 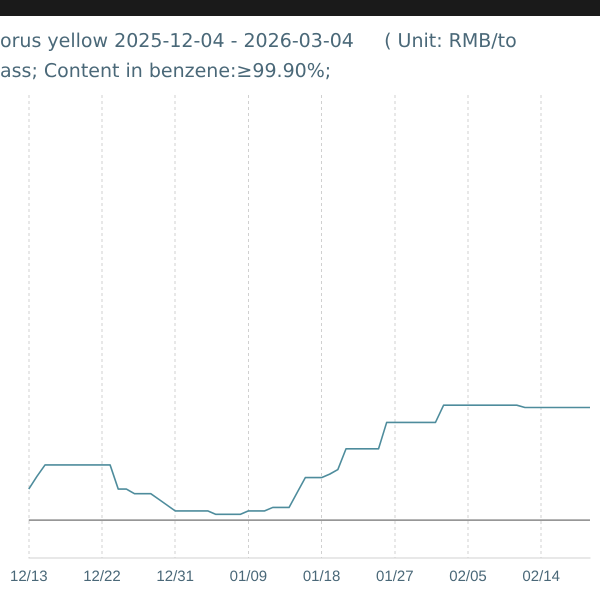 I want to click on x-tick-label: 12/22, so click(x=102, y=577).